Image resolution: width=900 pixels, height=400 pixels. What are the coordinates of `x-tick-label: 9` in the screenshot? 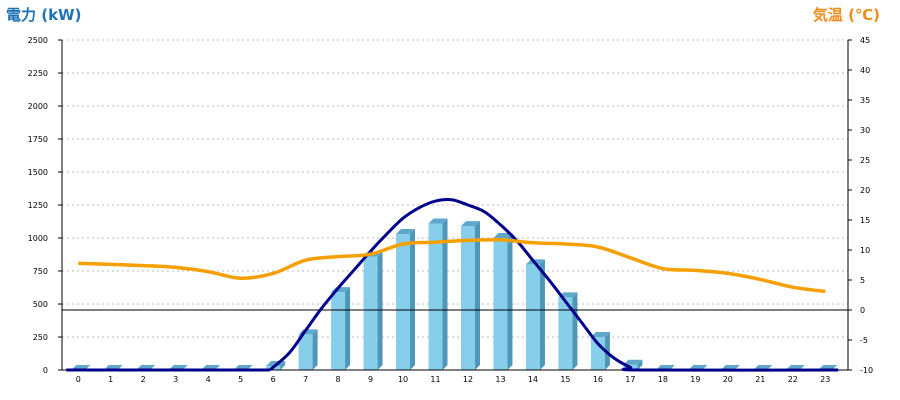 It's located at (370, 379).